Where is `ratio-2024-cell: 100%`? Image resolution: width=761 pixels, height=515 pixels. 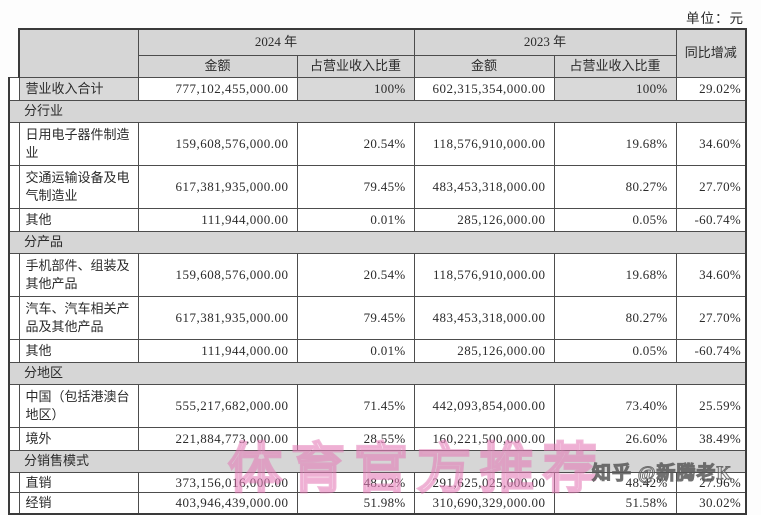
ratio-2024-cell: 100% is located at coordinates (355, 88).